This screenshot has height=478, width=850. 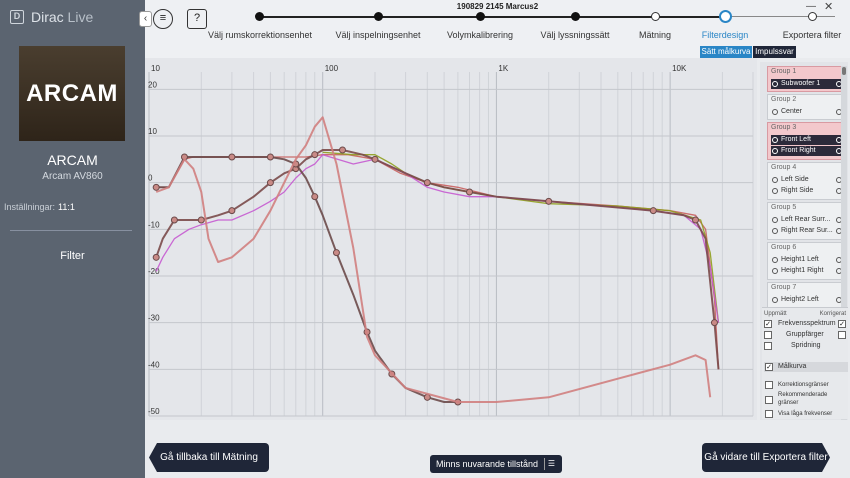 I want to click on channel-name: Height1 Left, so click(x=800, y=259).